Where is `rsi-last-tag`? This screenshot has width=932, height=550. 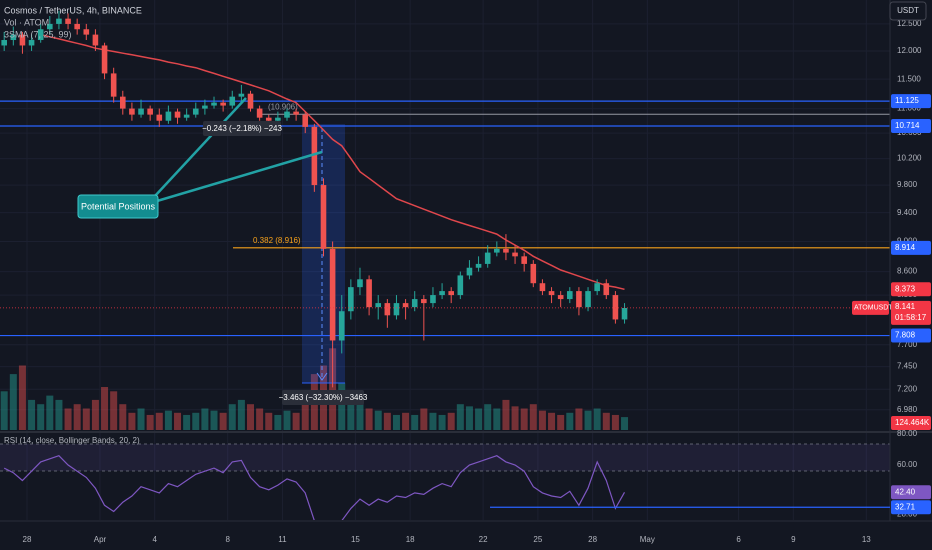
rsi-last-tag is located at coordinates (911, 492).